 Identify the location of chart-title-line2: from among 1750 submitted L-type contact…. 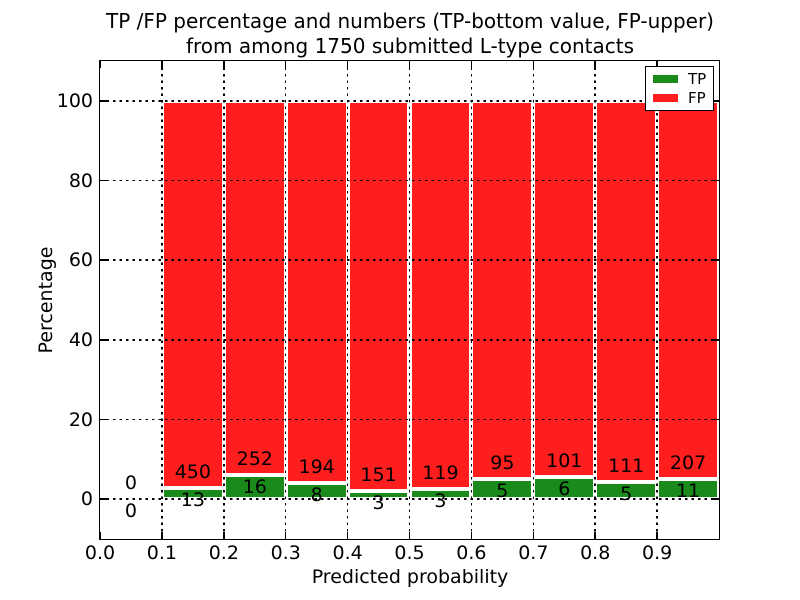
(410, 46).